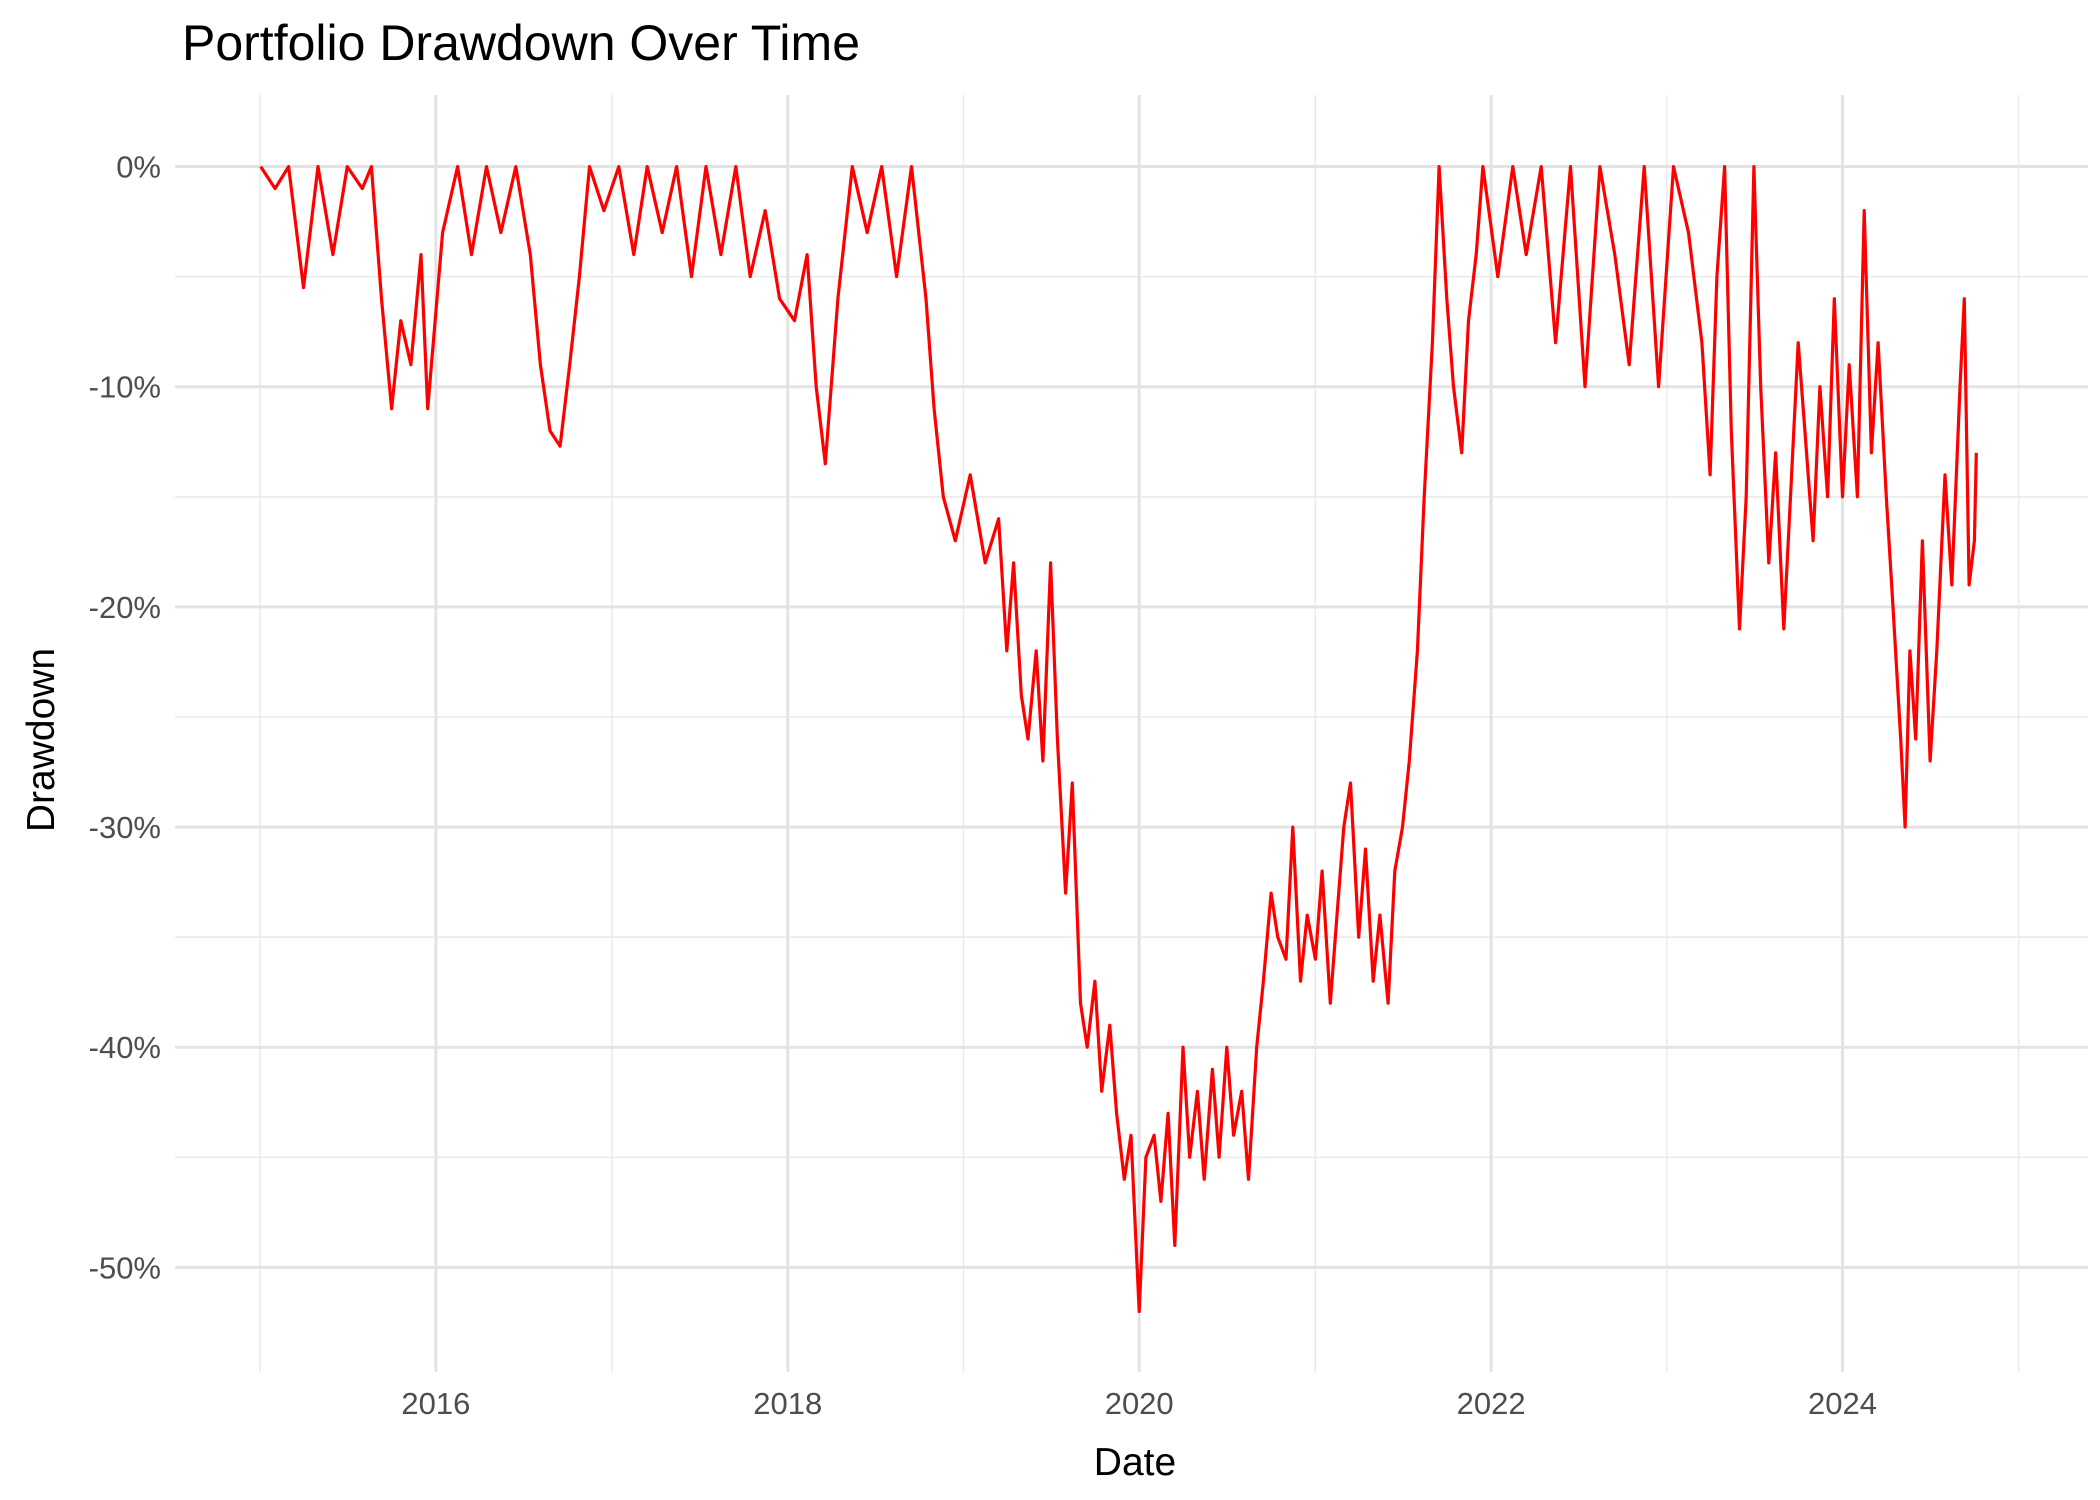 This screenshot has height=1500, width=2100. What do you see at coordinates (125, 1267) in the screenshot?
I see `y-tick-label: -50%` at bounding box center [125, 1267].